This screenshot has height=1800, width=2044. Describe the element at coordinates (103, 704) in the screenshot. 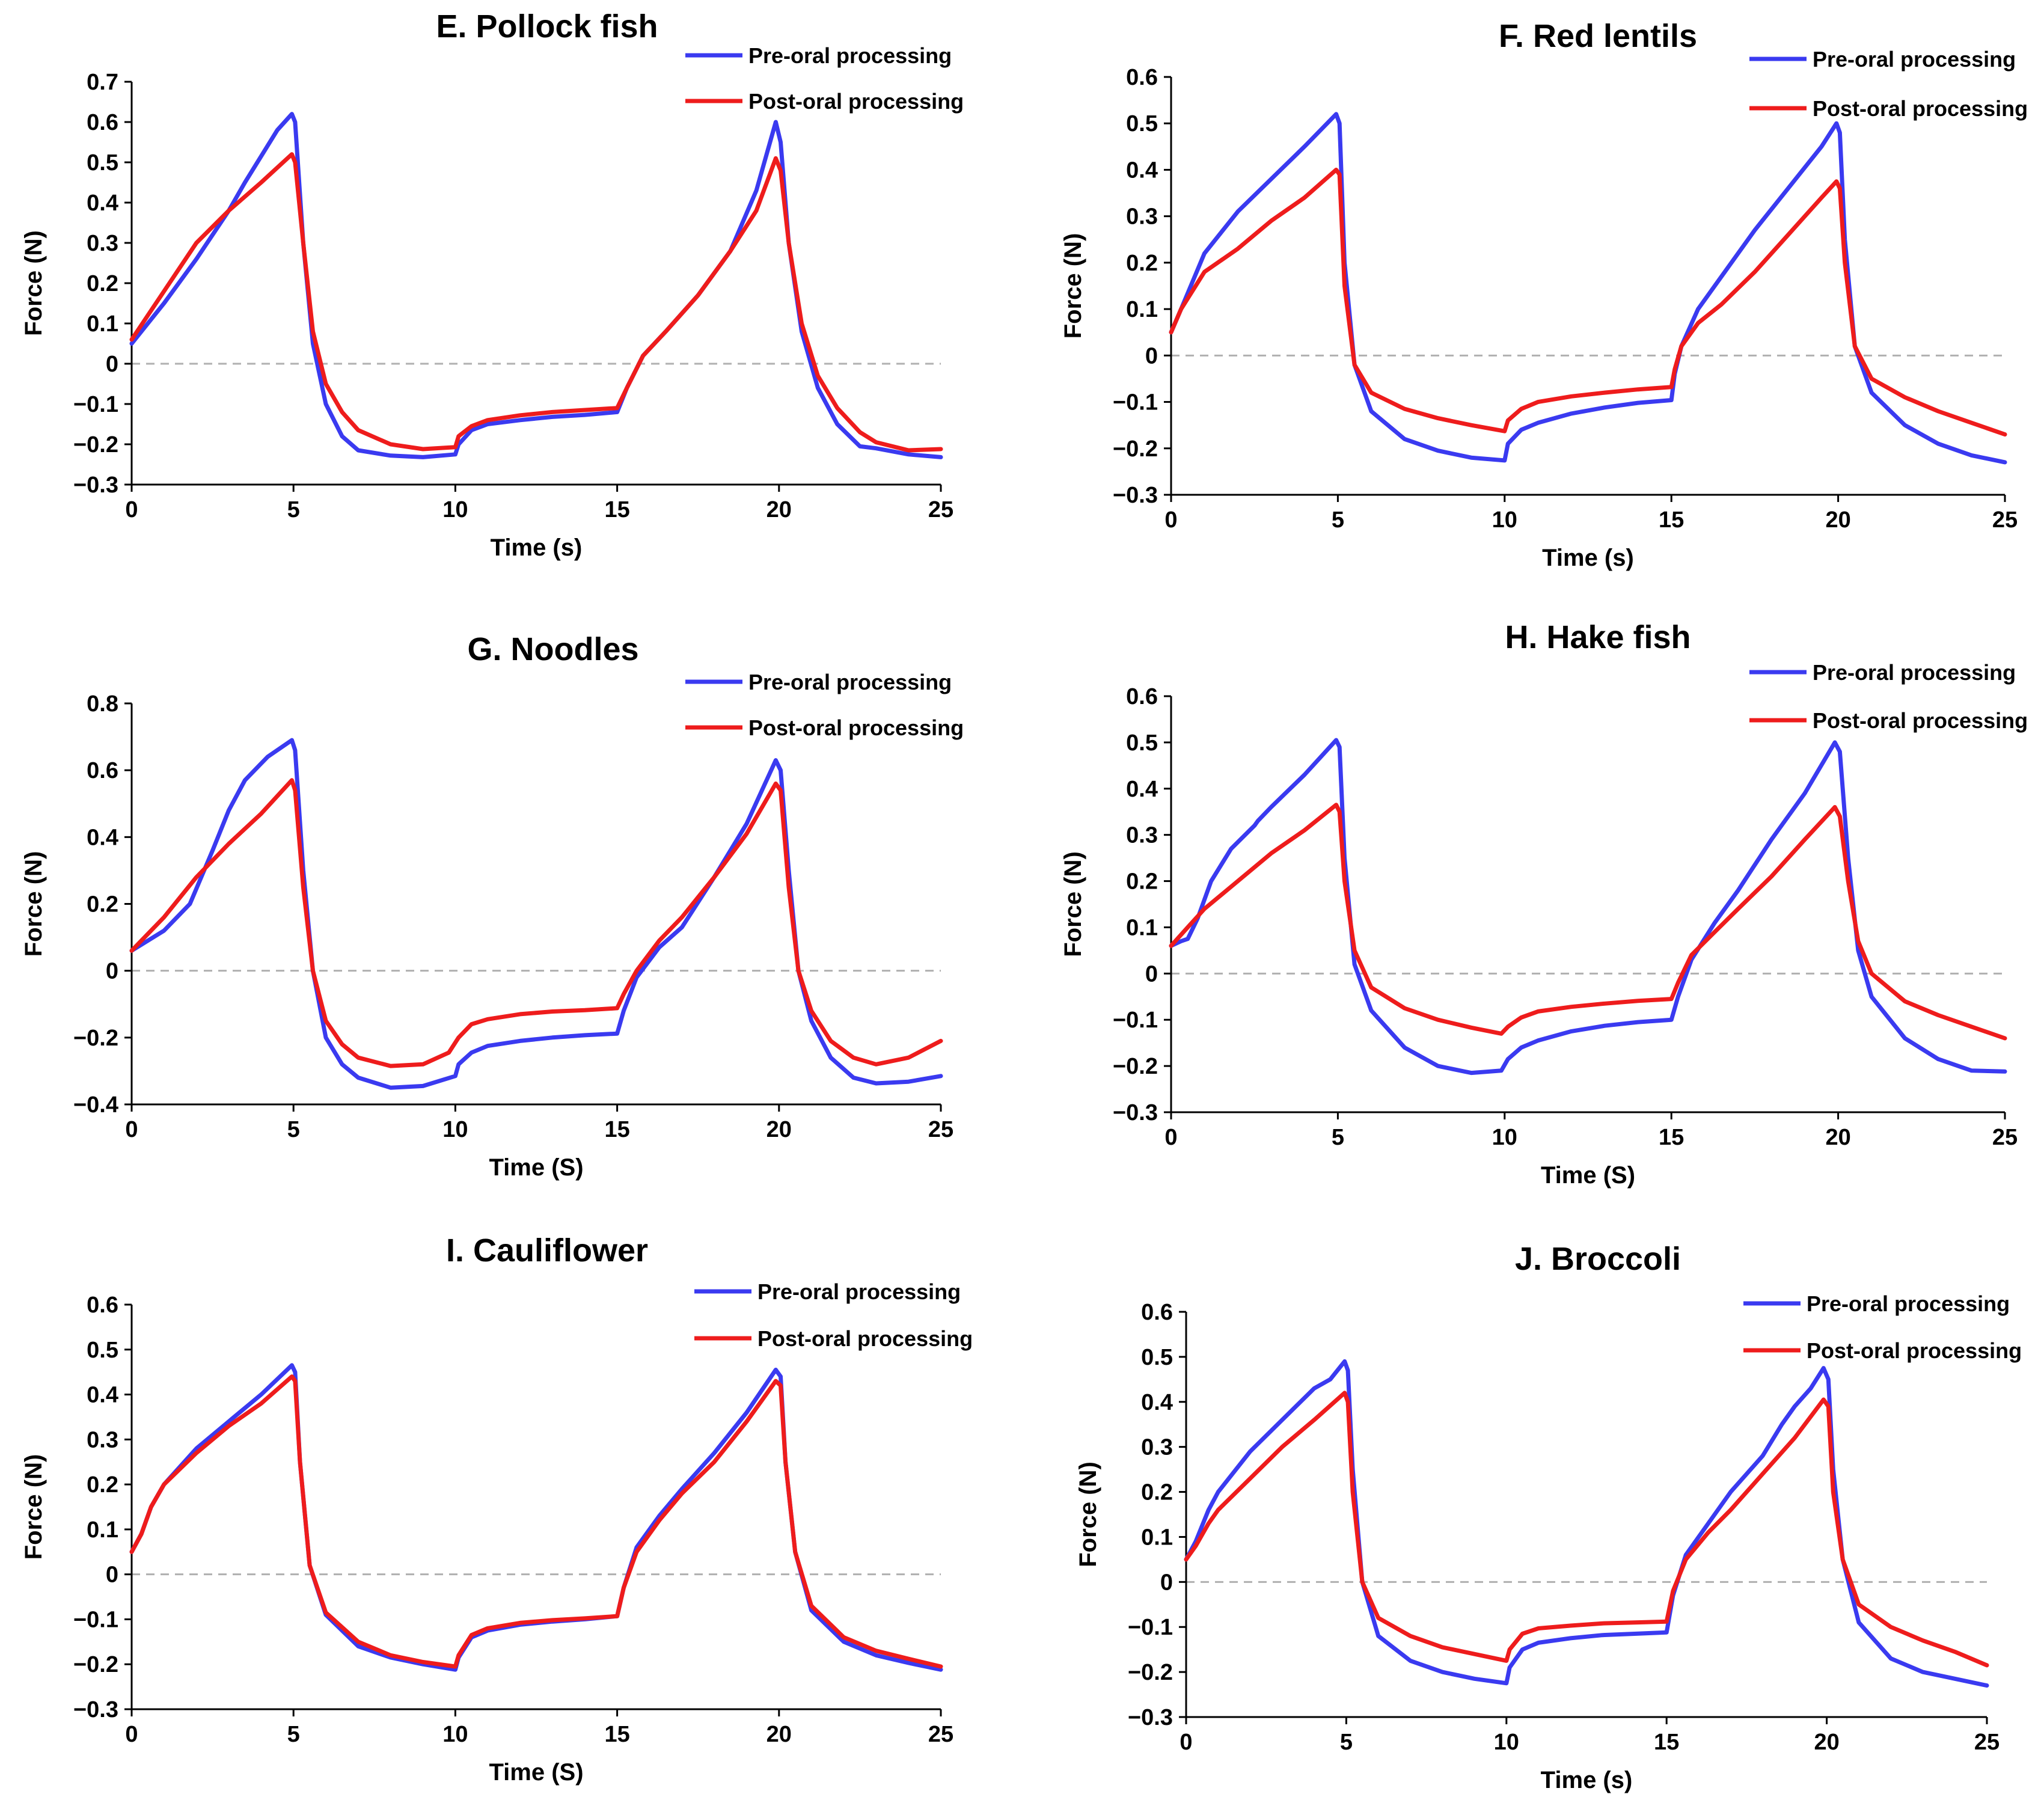

I see `y-tick-label: 0.8` at that location.